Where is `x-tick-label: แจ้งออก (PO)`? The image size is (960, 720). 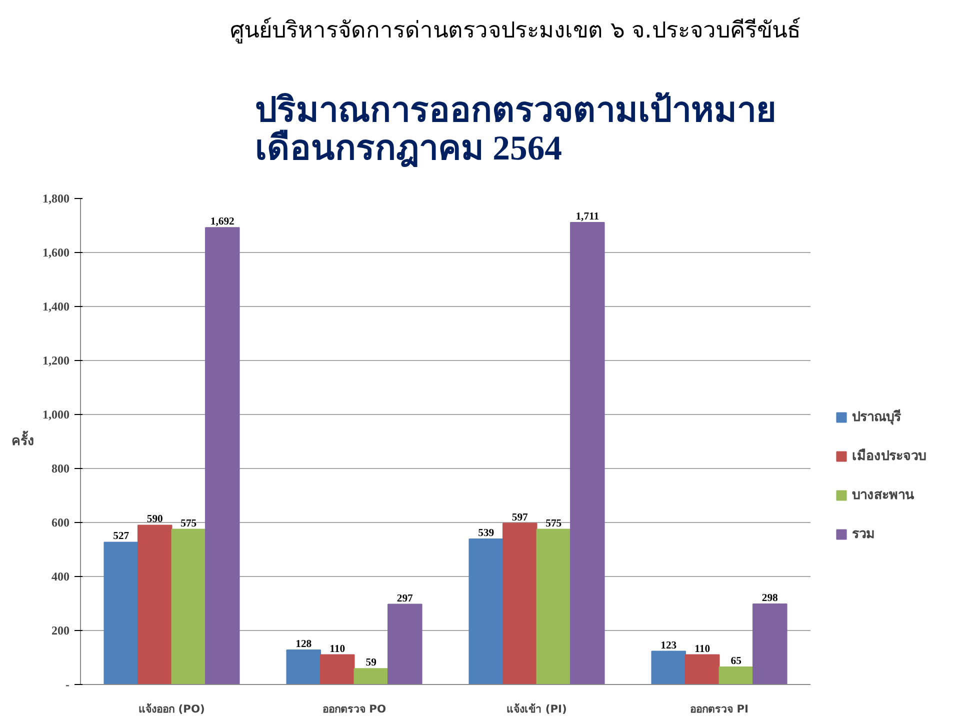 x-tick-label: แจ้งออก (PO) is located at coordinates (171, 709).